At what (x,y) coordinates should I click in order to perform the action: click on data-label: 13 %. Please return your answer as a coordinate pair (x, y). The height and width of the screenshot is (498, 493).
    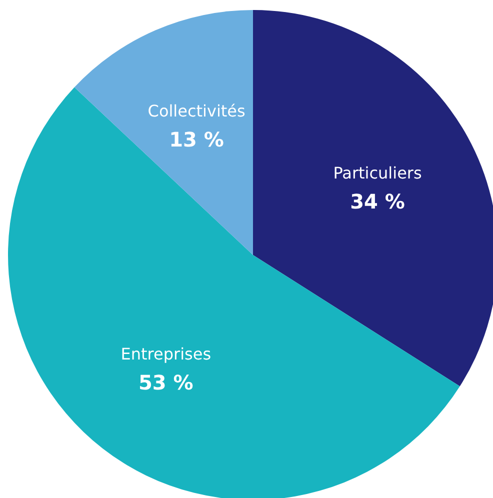
    Looking at the image, I should click on (196, 140).